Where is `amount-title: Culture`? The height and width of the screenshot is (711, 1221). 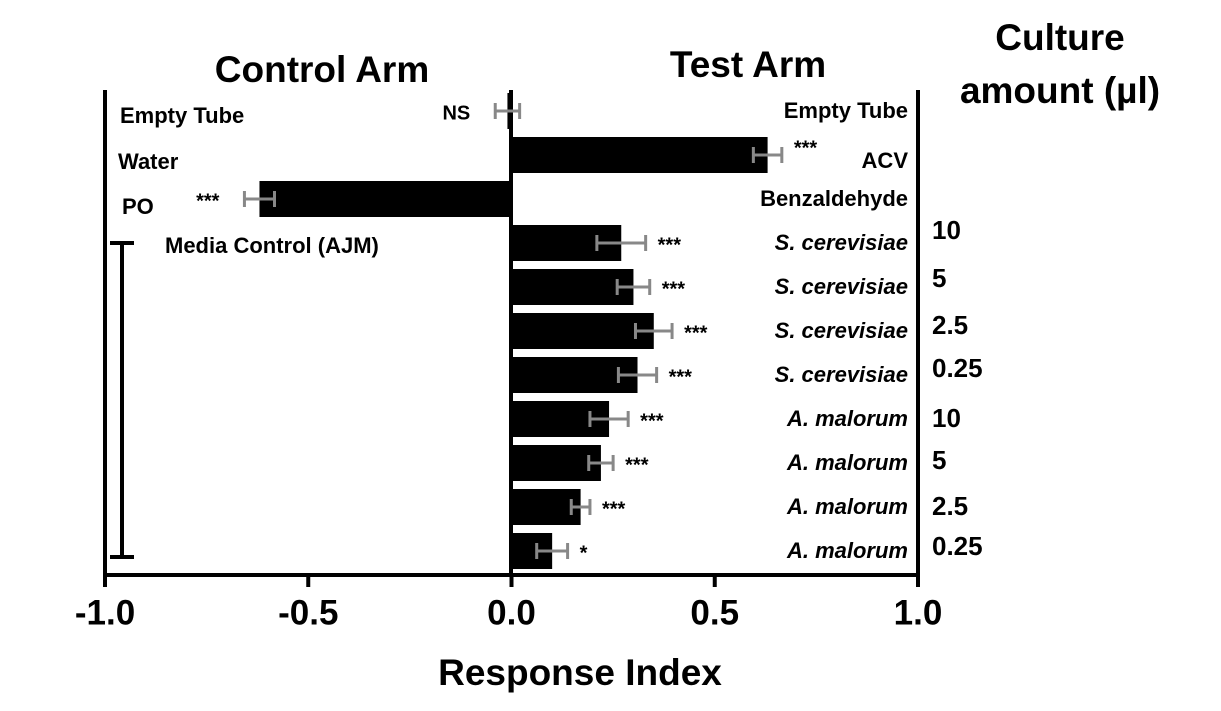
amount-title: Culture is located at coordinates (1060, 37).